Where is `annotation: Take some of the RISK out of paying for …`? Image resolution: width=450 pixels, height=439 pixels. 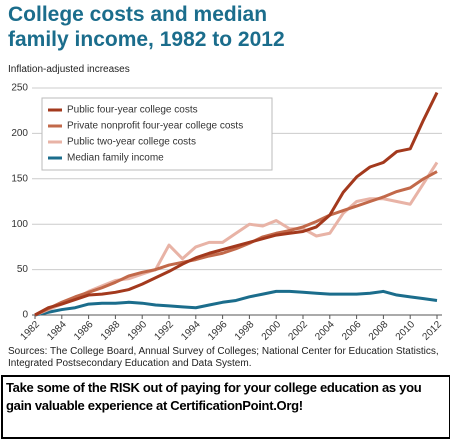 annotation: Take some of the RISK out of paying for … is located at coordinates (225, 407).